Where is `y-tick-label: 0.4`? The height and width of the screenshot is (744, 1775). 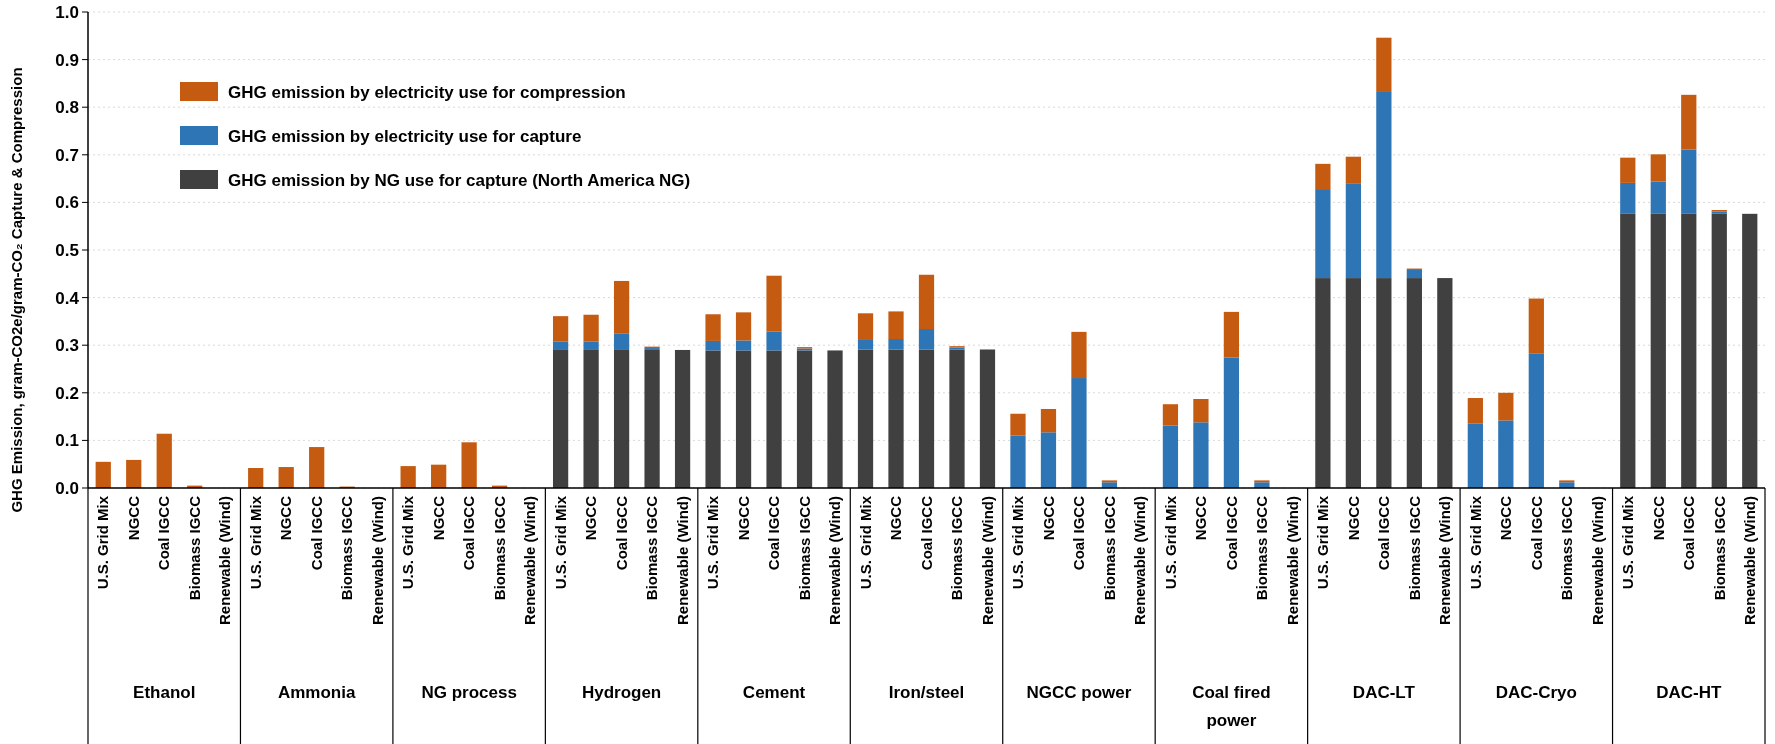 y-tick-label: 0.4 is located at coordinates (67, 298).